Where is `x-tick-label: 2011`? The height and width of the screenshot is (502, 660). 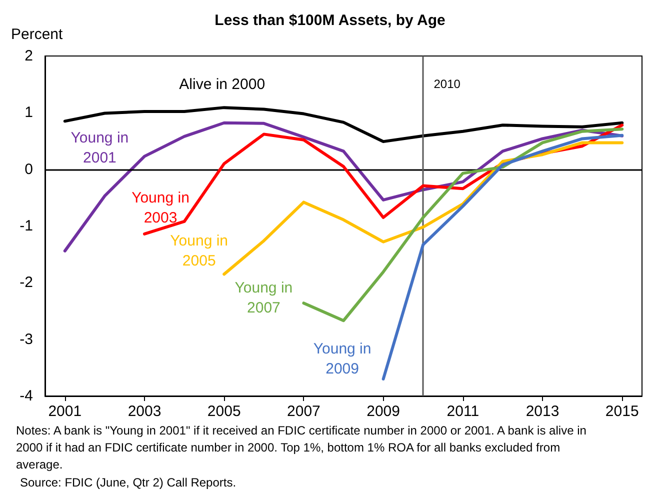 x-tick-label: 2011 is located at coordinates (463, 411).